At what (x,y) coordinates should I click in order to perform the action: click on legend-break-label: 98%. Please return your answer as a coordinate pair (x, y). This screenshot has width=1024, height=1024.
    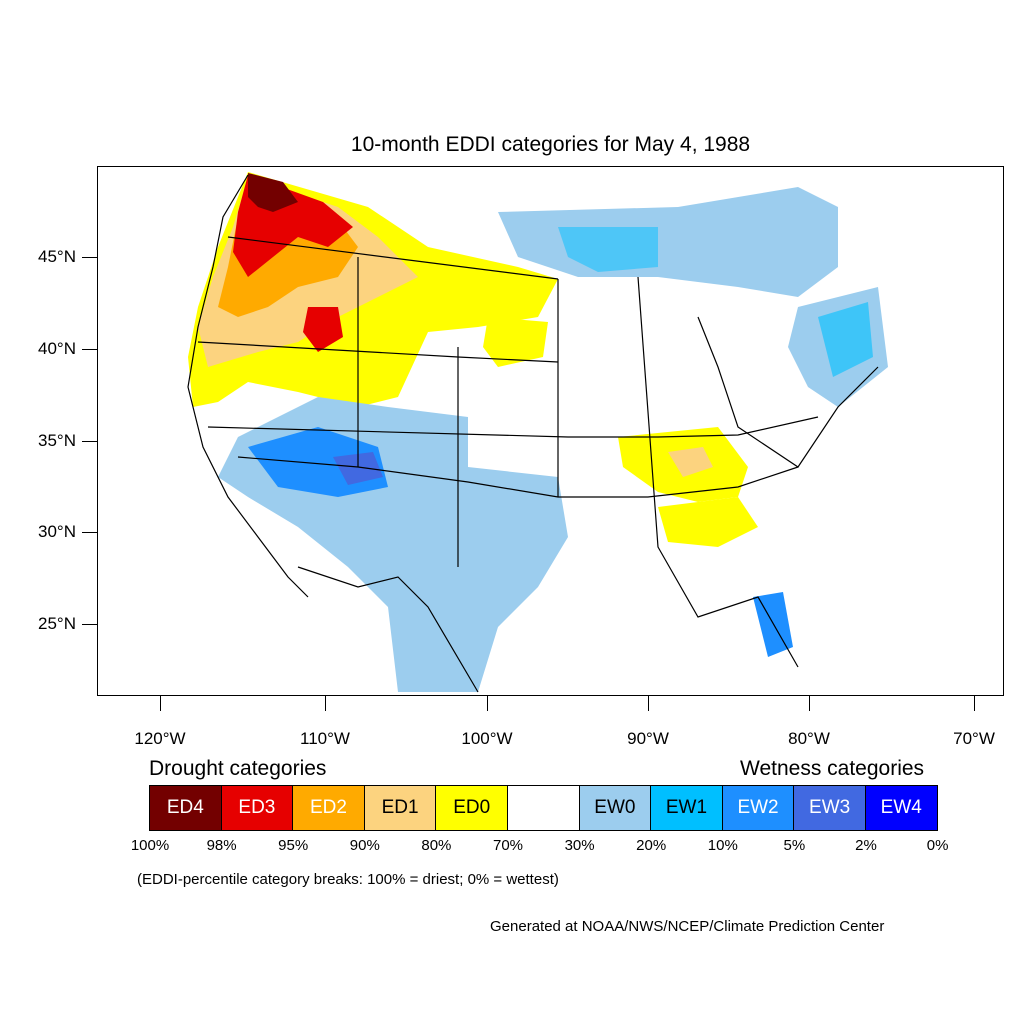
    Looking at the image, I should click on (221, 845).